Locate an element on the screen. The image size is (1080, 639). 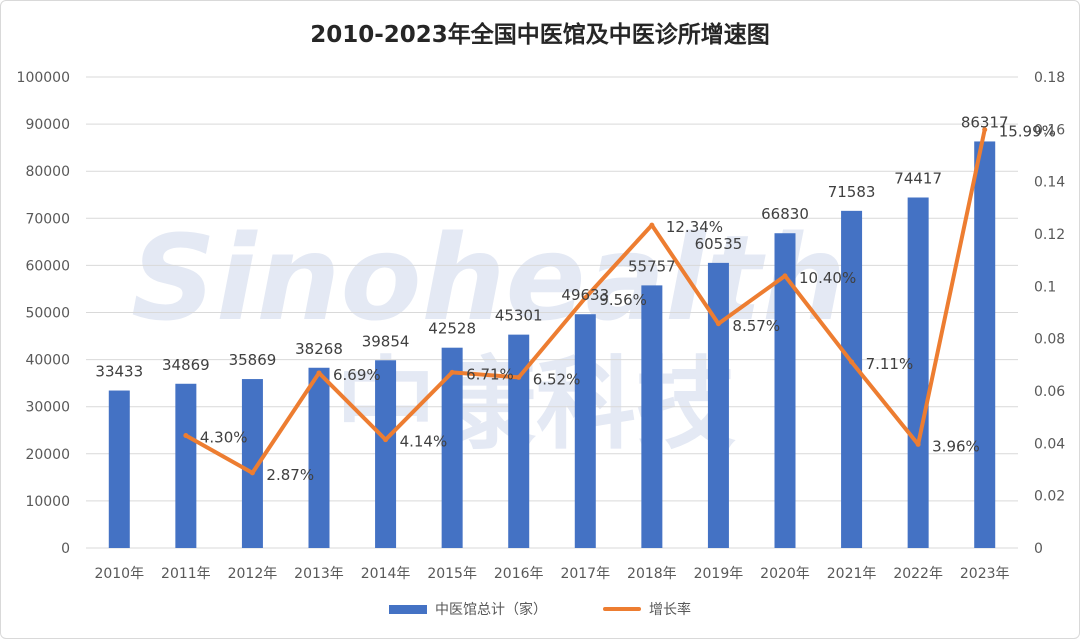
legend-swatch-bar is located at coordinates (408, 609).